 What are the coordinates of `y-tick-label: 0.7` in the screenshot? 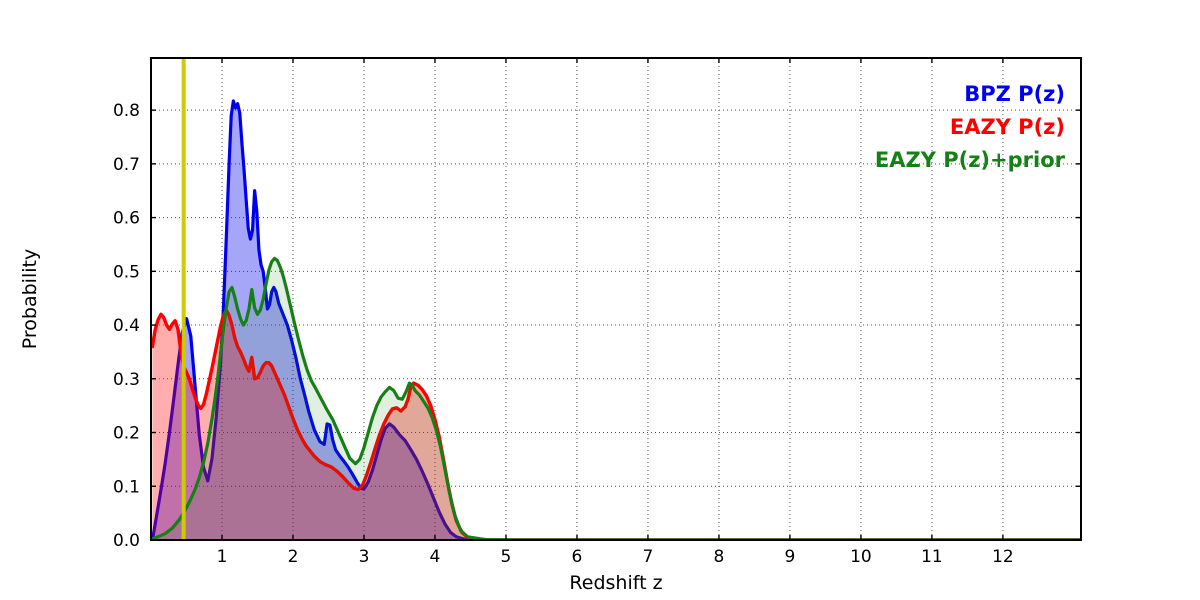 It's located at (126, 165).